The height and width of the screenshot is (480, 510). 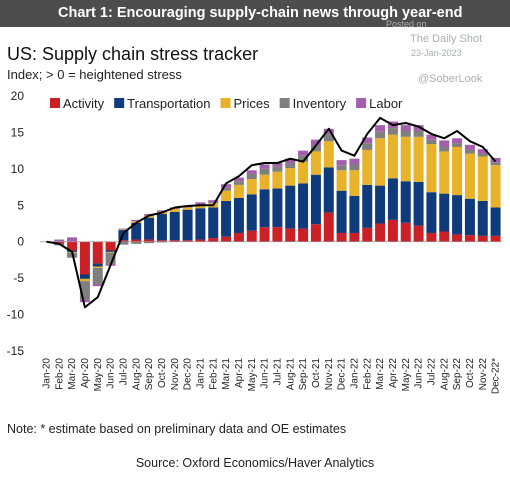 I want to click on x-tick-label: Jun-20, so click(x=111, y=373).